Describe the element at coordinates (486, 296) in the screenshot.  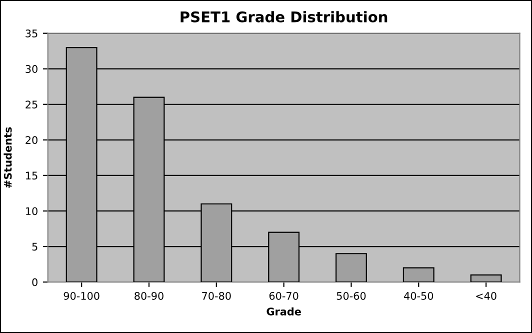
I see `x-tick-label: <40` at that location.